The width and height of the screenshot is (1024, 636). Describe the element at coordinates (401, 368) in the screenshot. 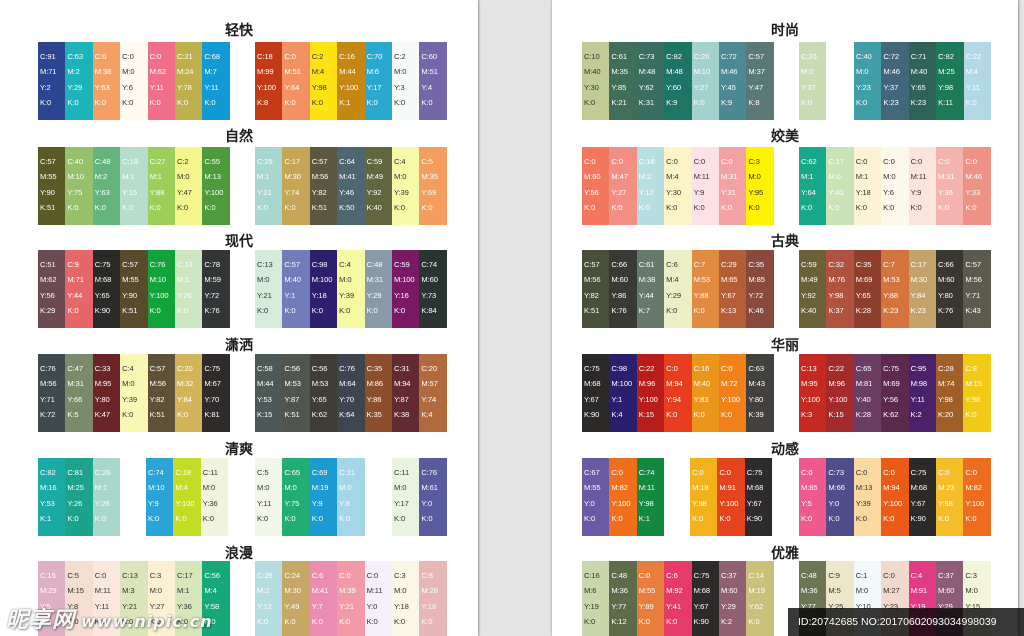

I see `cmyk-value: C:31` at that location.